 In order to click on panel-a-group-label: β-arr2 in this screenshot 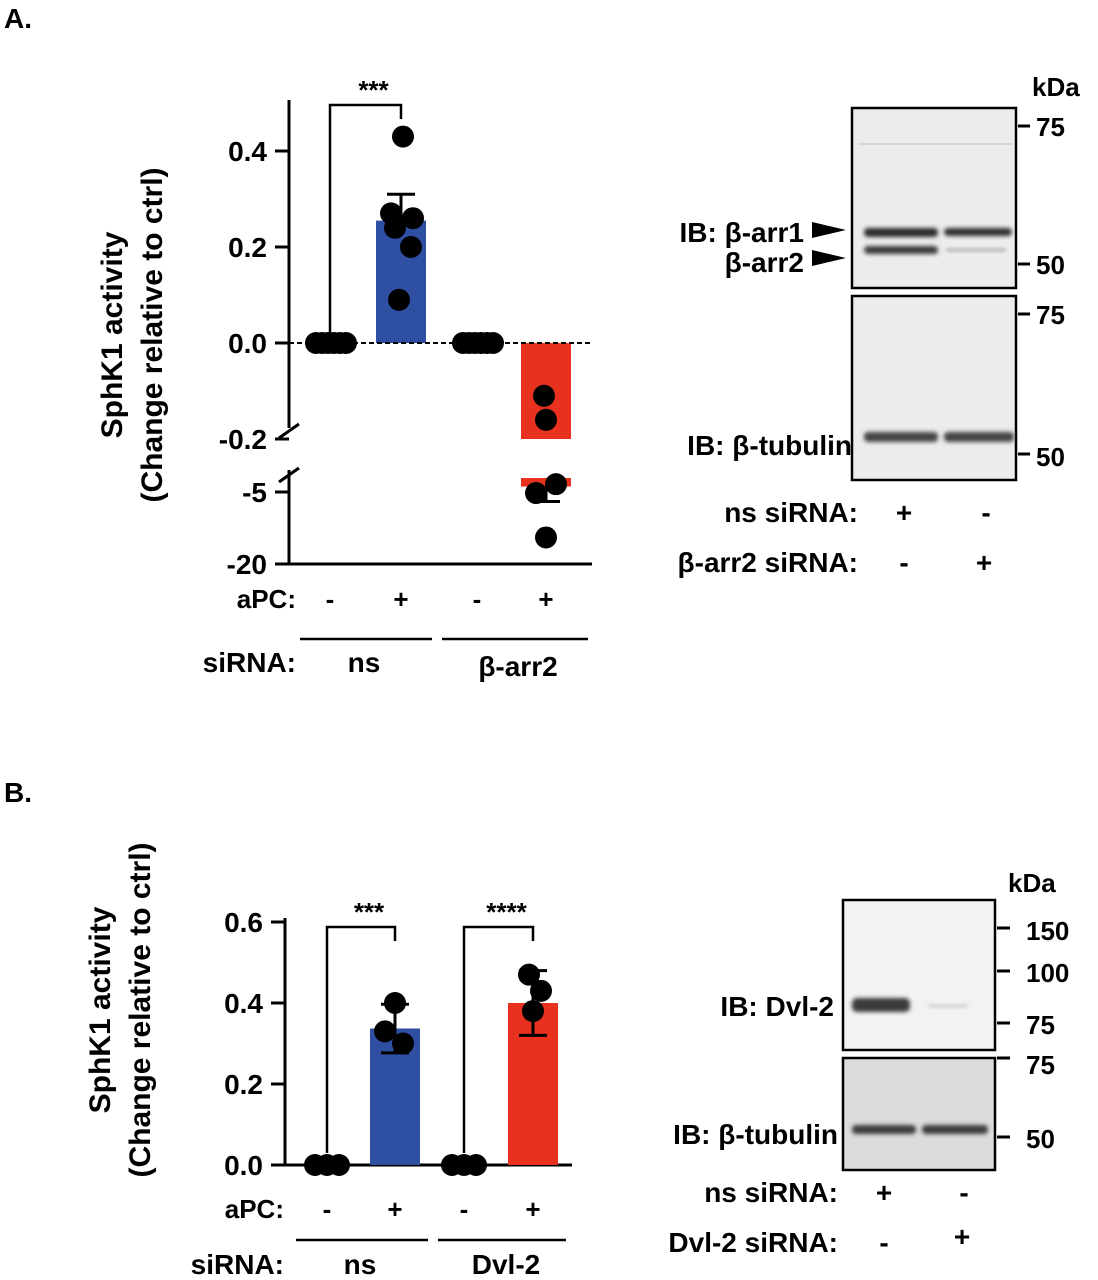, I will do `click(517, 666)`.